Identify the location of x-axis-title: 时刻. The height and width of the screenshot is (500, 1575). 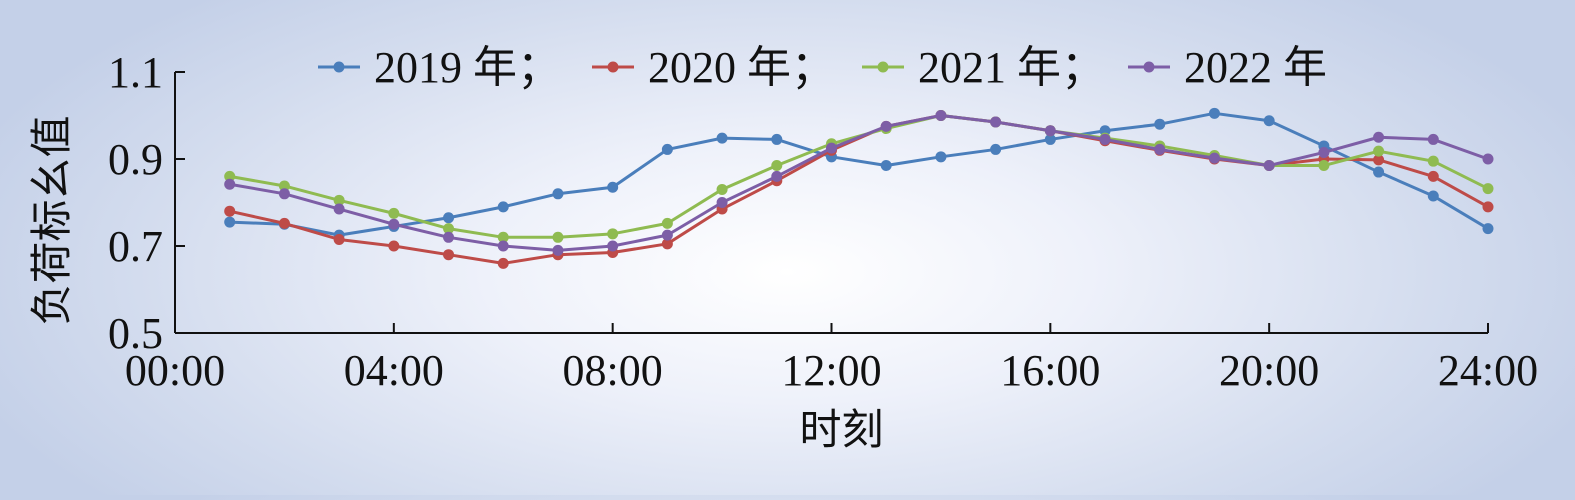
(841, 431).